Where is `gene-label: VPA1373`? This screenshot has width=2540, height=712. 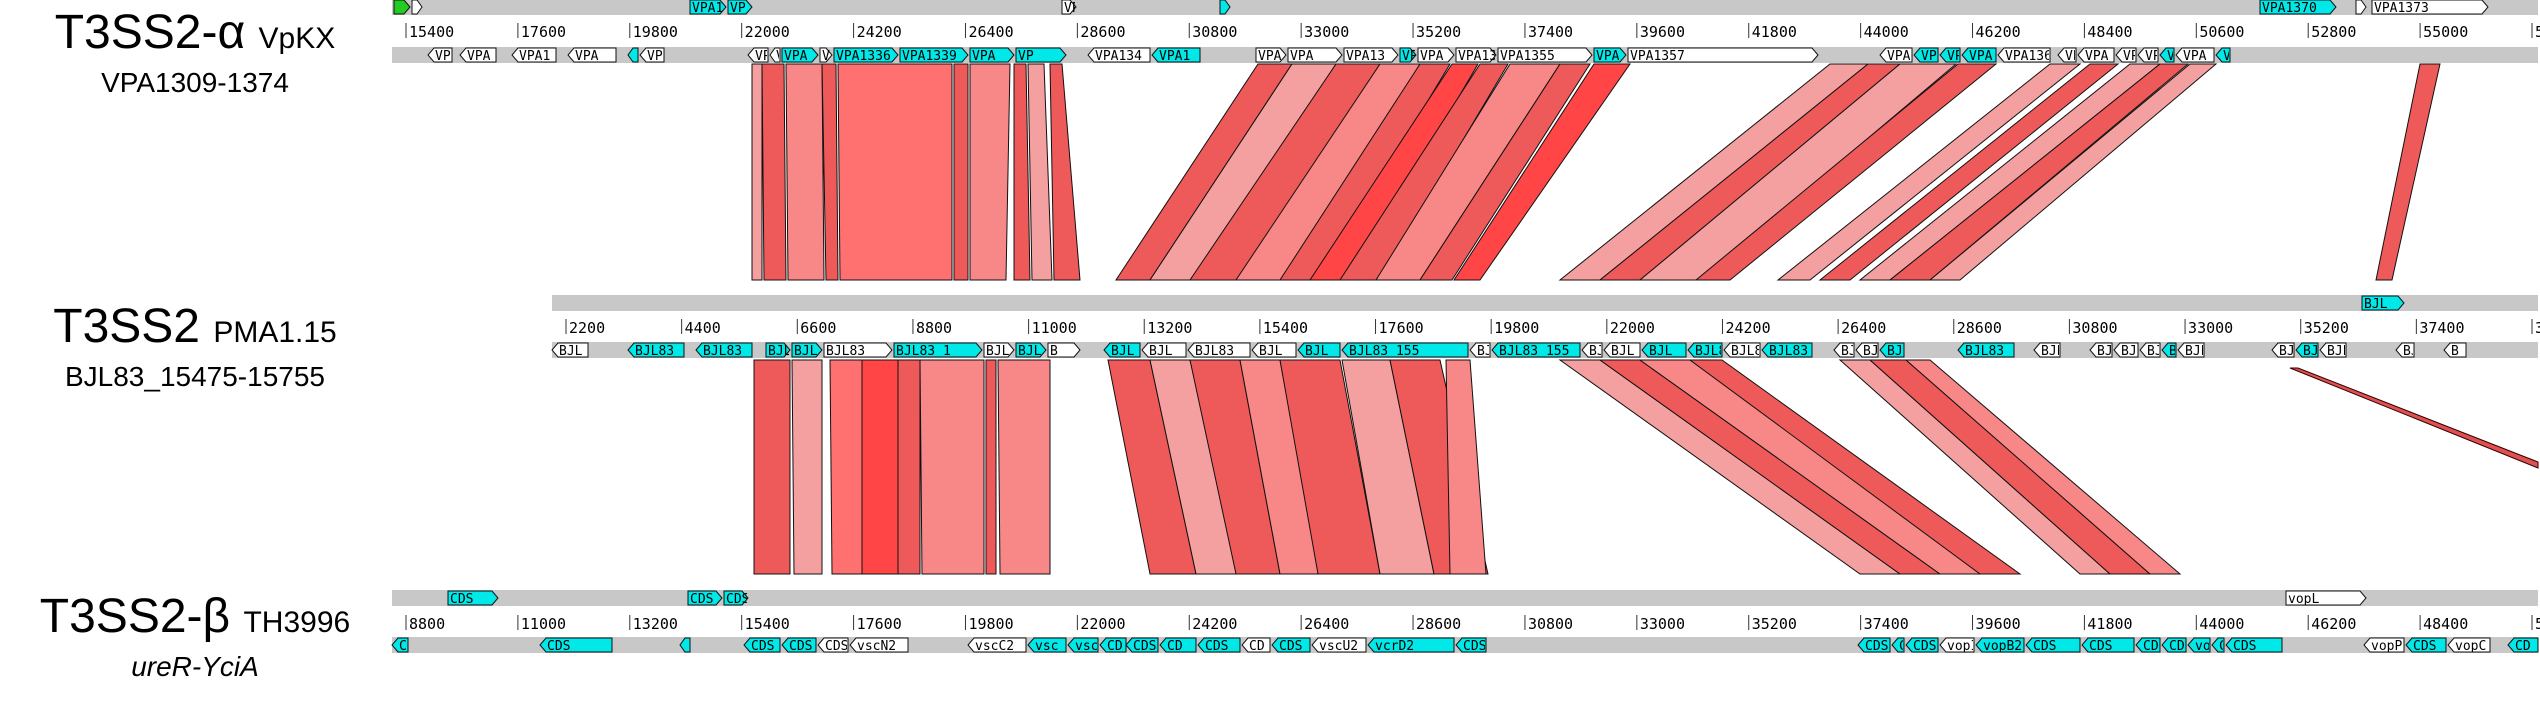
gene-label: VPA1373 is located at coordinates (2401, 8).